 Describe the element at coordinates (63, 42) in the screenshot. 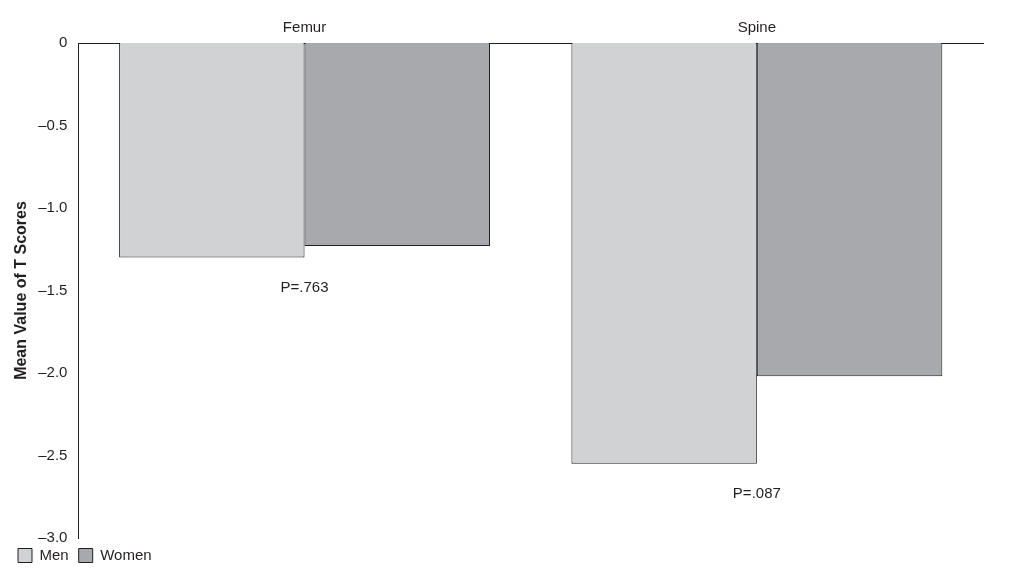

I see `y-tick-label: 0` at that location.